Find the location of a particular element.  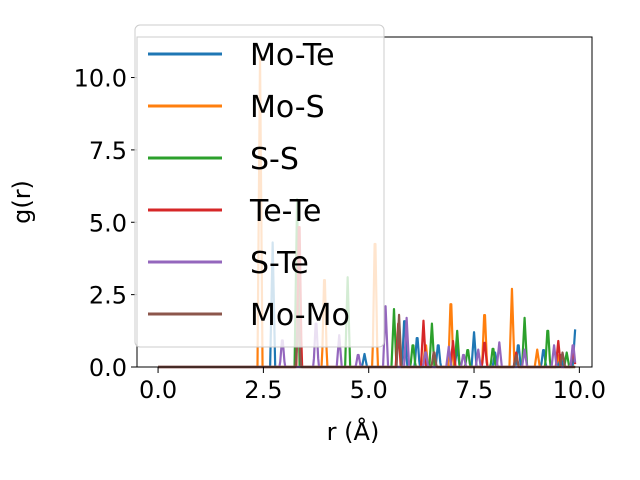

x-tick-label: 7.5 is located at coordinates (474, 390).